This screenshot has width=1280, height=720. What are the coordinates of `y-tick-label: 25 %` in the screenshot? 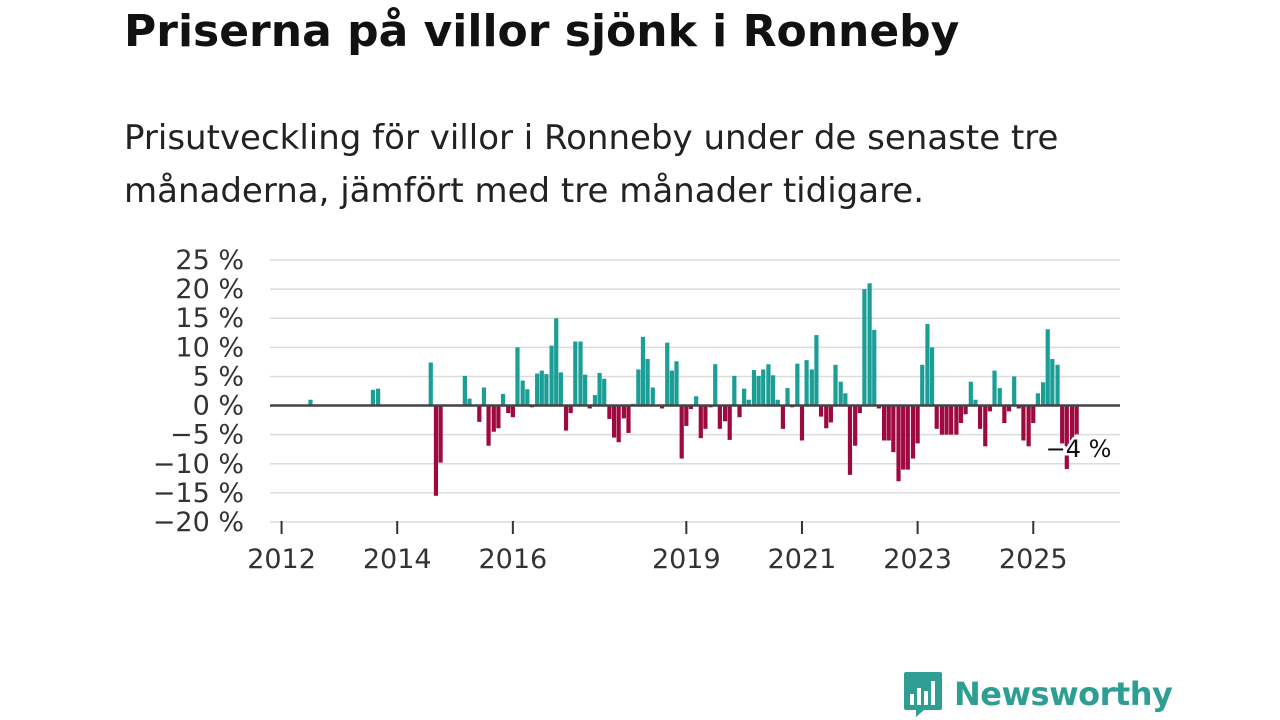 It's located at (209, 260).